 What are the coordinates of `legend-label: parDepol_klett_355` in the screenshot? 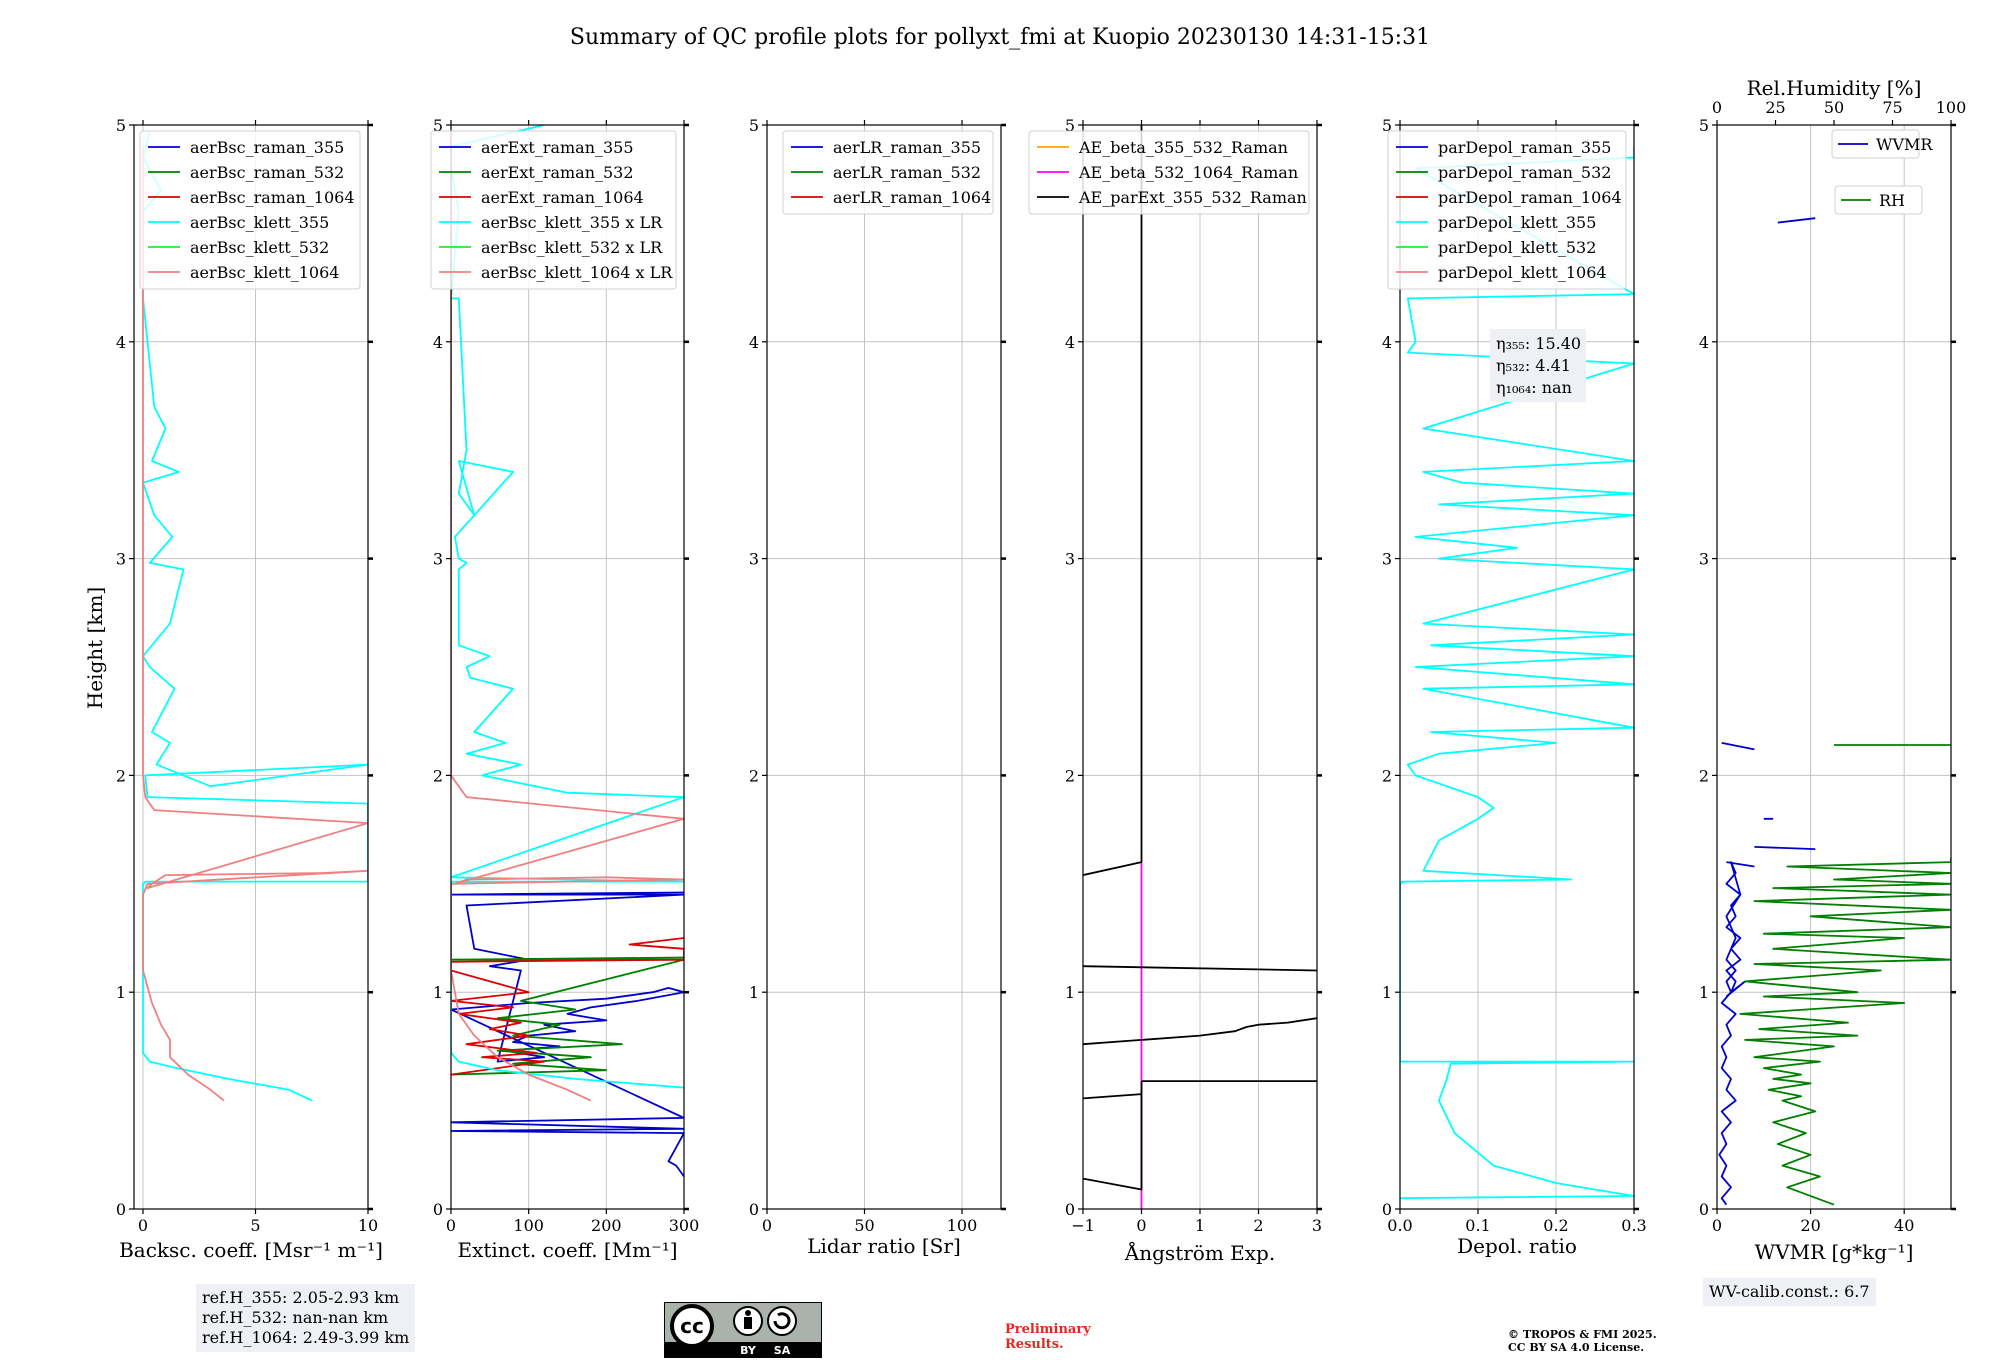 It's located at (1517, 222).